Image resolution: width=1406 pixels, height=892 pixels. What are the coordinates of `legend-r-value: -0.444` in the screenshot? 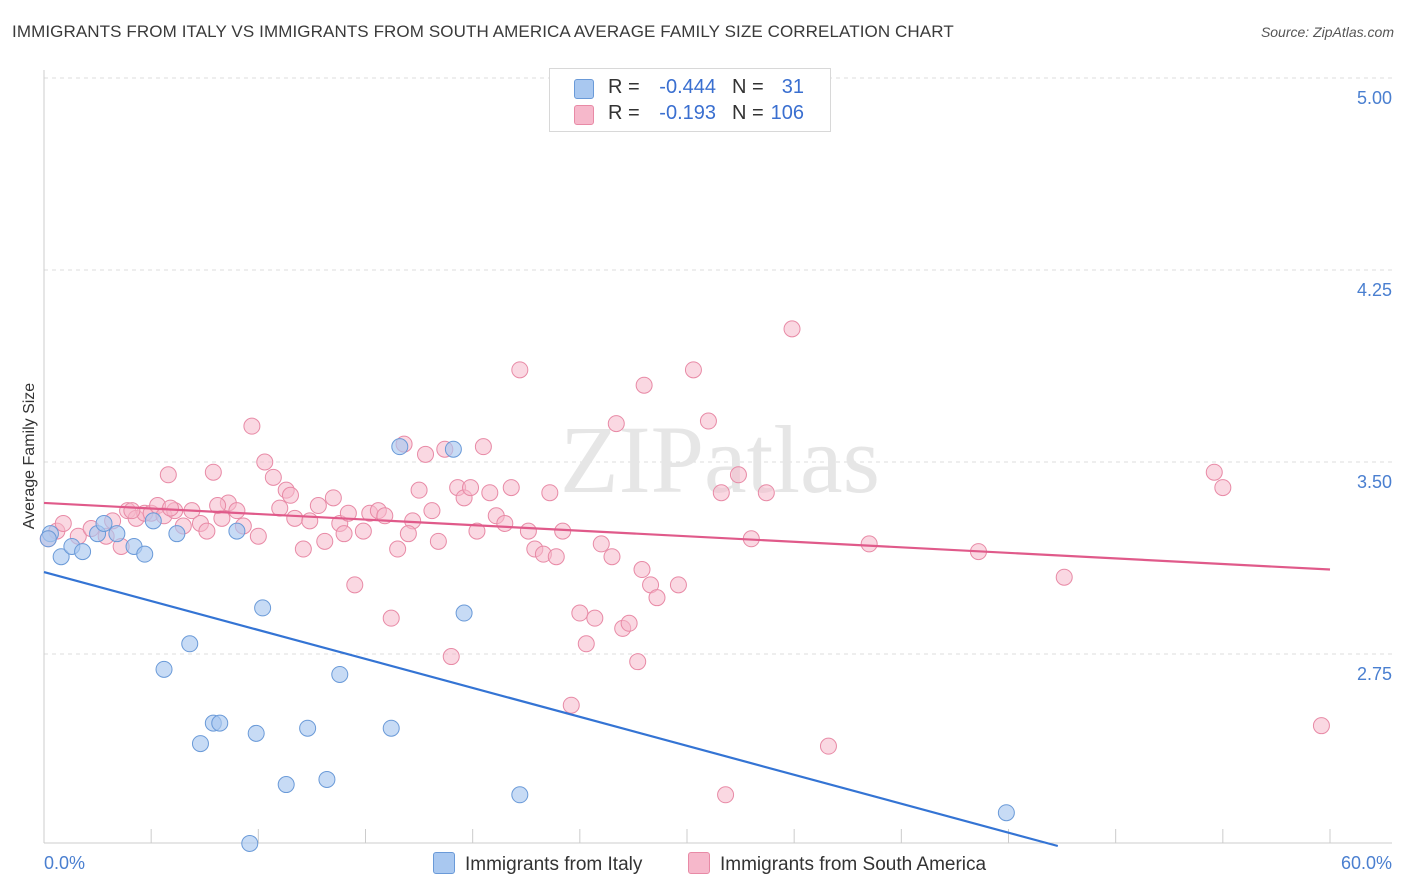 It's located at (687, 87).